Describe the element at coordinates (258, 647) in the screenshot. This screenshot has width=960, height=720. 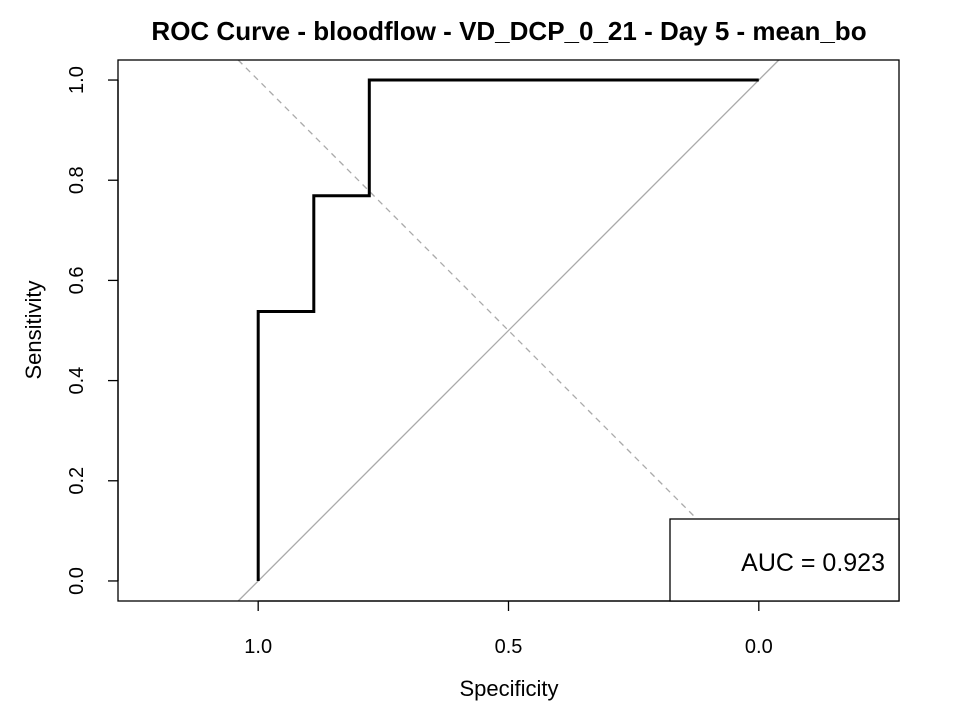
I see `x-tick-label: 1.0` at that location.